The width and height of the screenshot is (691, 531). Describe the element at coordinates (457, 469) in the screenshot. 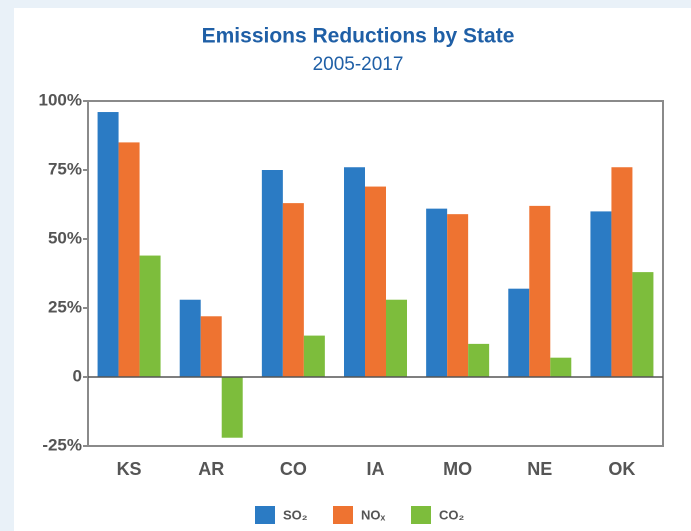

I see `x-tick-label: MO` at that location.